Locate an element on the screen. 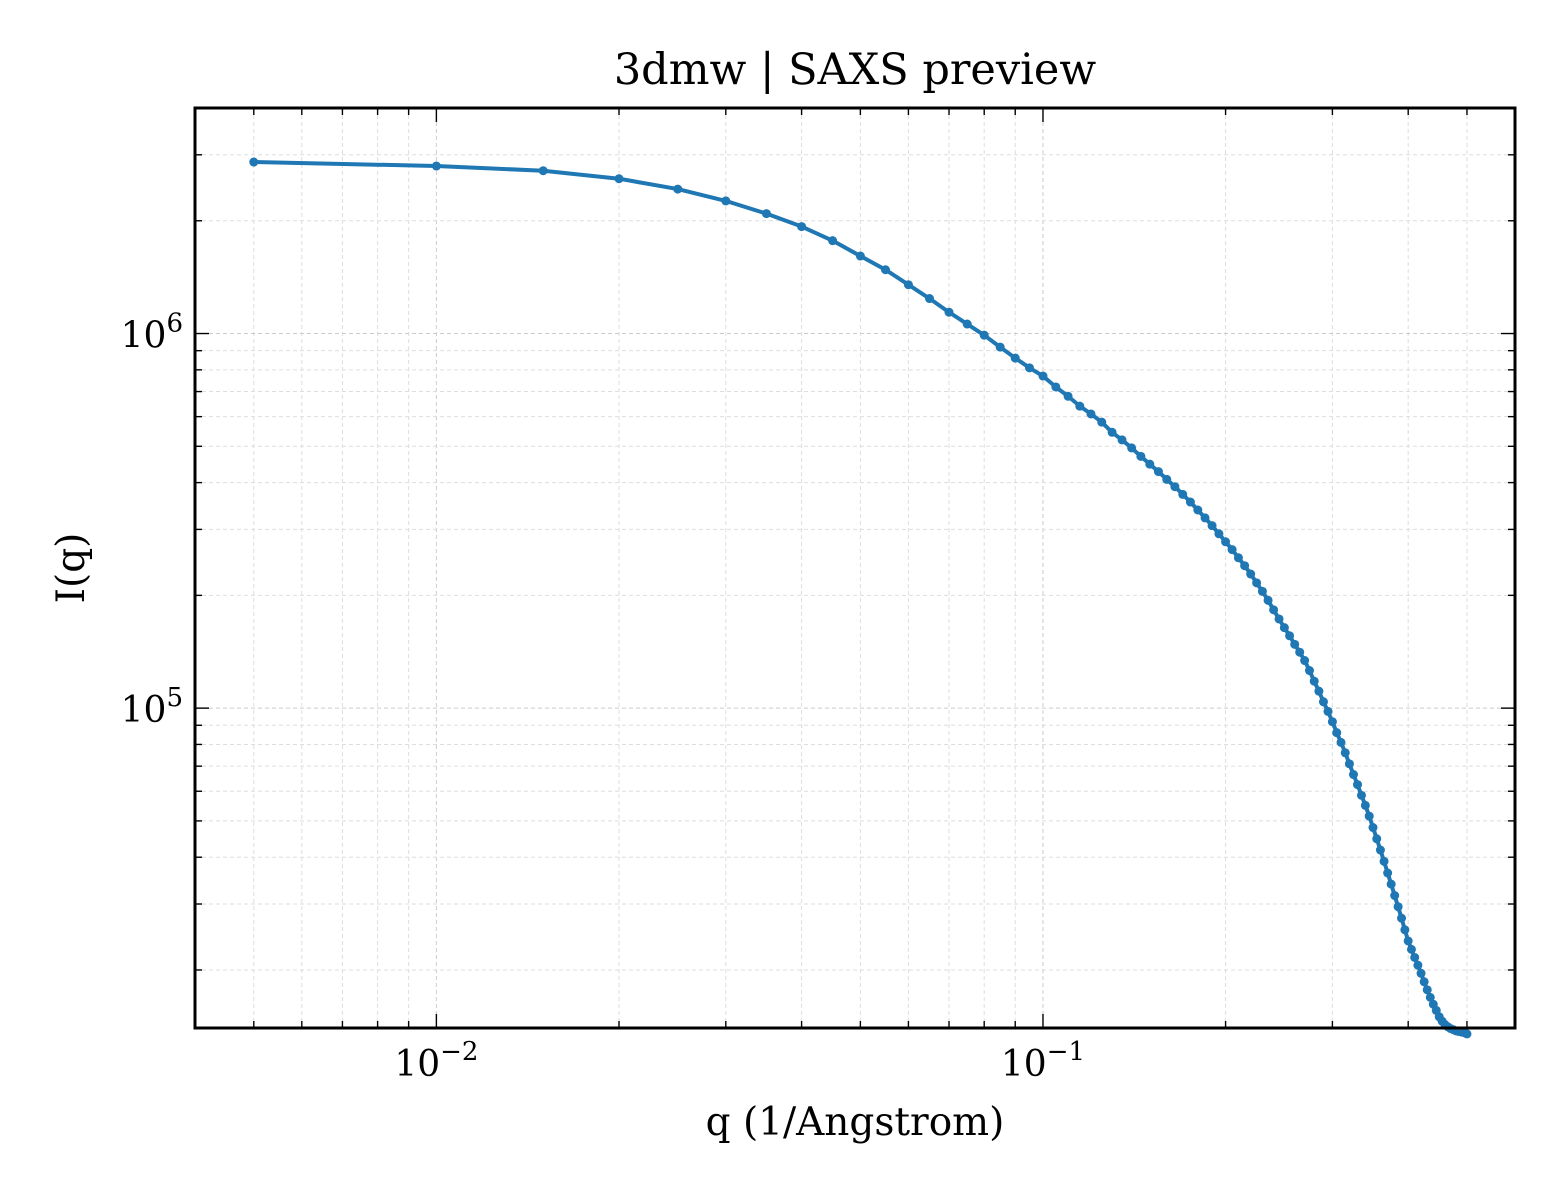 This screenshot has height=1200, width=1560. y-tick-label: 10⁶ is located at coordinates (152, 333).